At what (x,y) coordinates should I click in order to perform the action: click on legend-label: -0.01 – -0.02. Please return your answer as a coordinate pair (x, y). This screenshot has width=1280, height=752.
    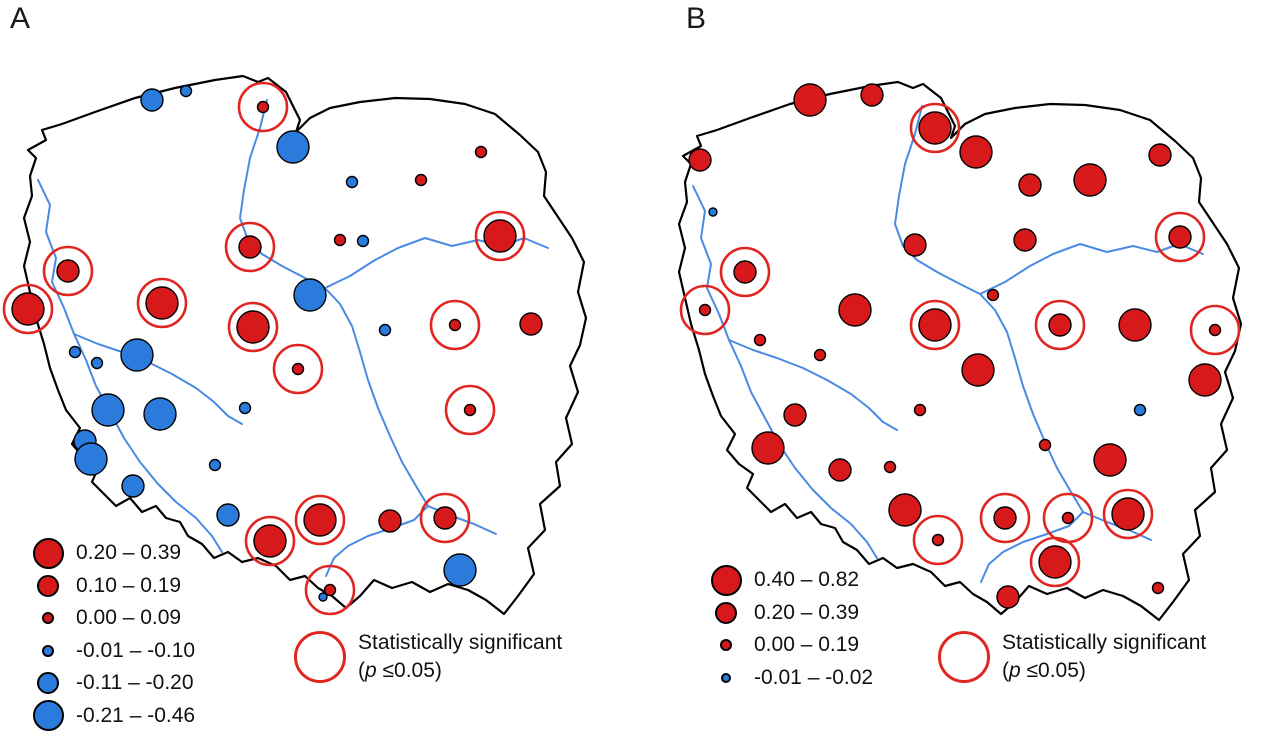
    Looking at the image, I should click on (814, 677).